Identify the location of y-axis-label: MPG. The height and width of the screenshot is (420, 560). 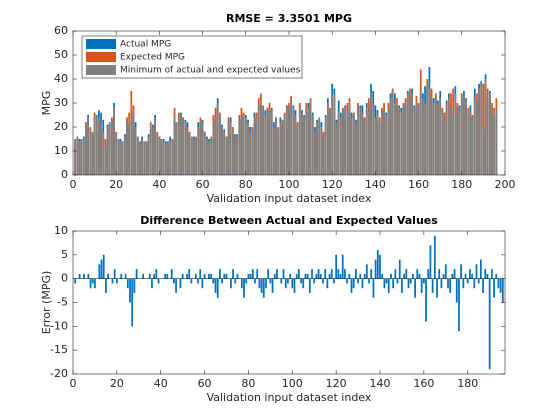
(46, 103).